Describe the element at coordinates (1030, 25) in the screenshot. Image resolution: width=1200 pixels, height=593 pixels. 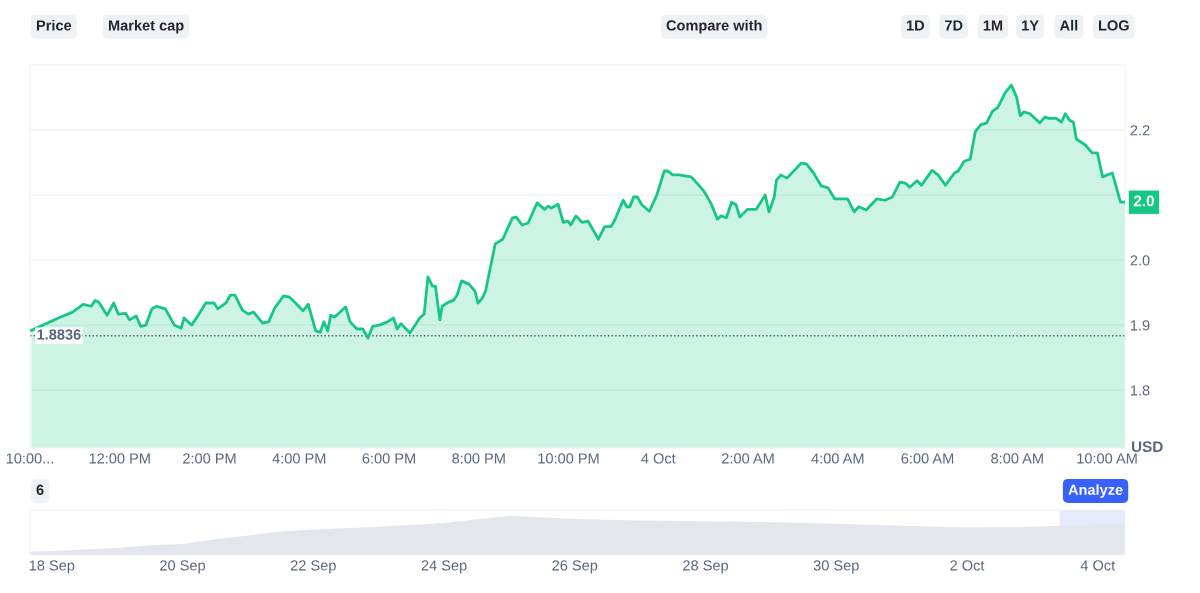
I see `text: 1Y` at that location.